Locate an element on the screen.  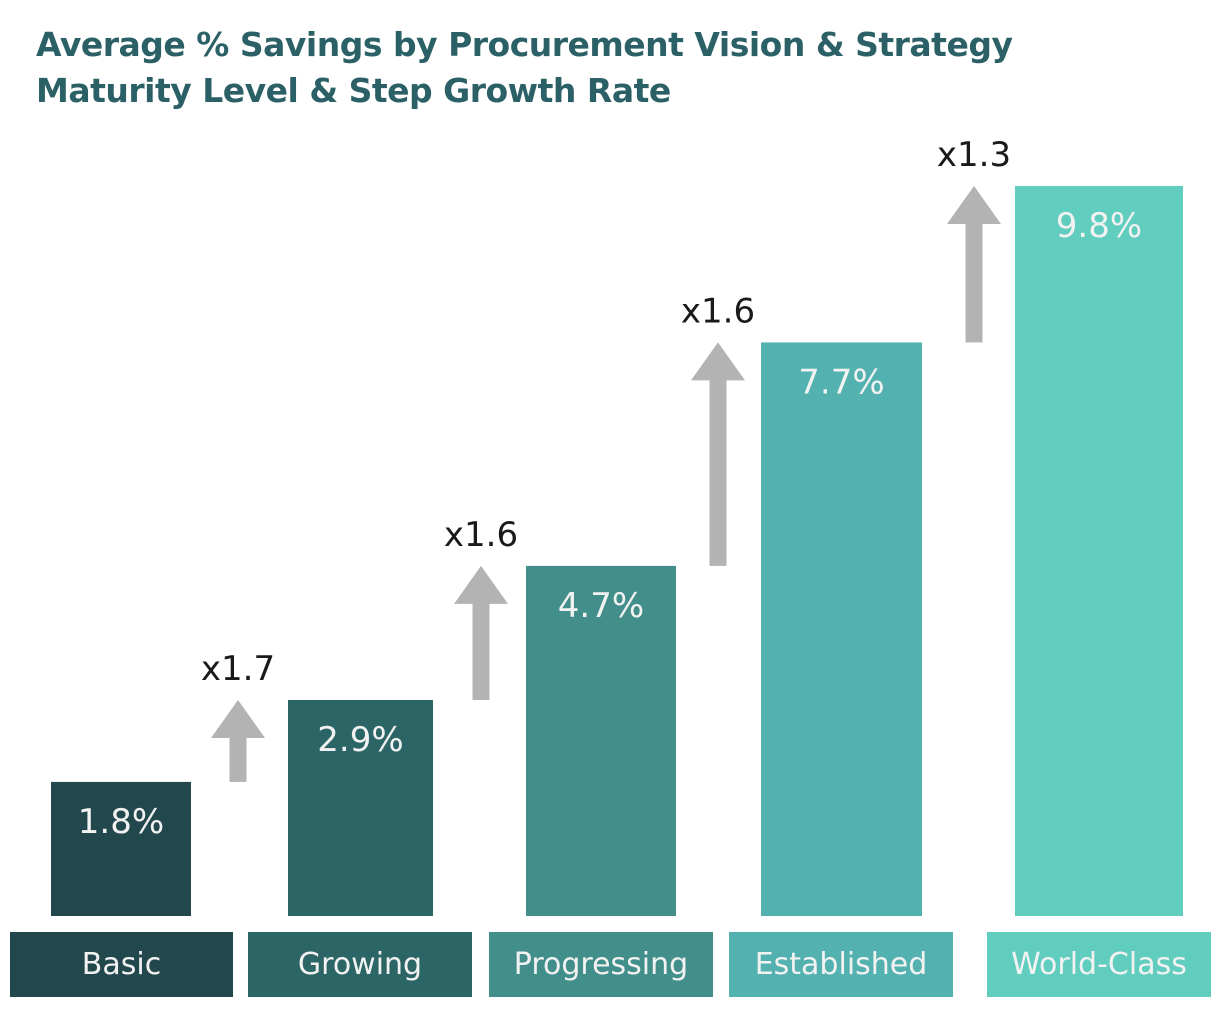
bar-established is located at coordinates (841, 629).